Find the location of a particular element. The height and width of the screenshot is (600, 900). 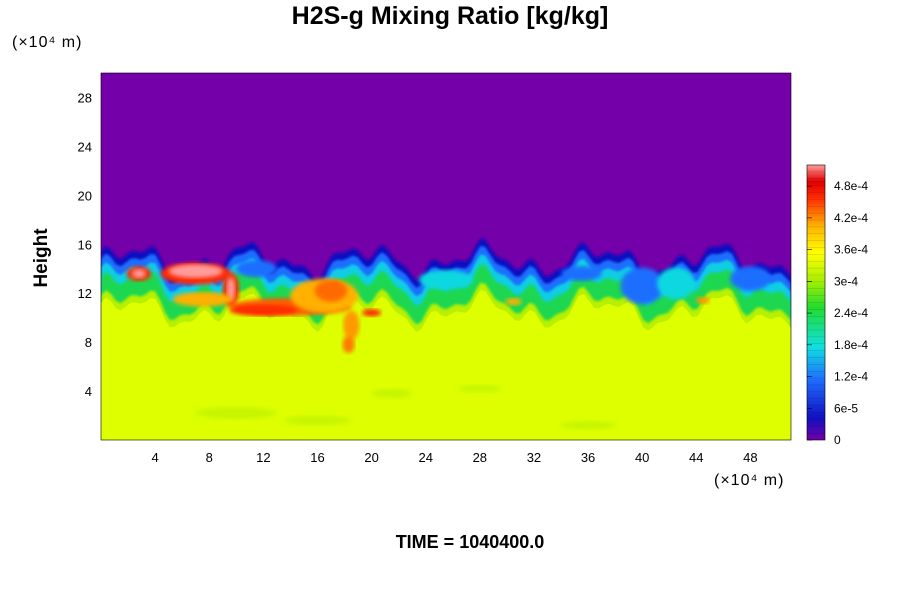

colorbar-tick-label: 0 is located at coordinates (837, 440).